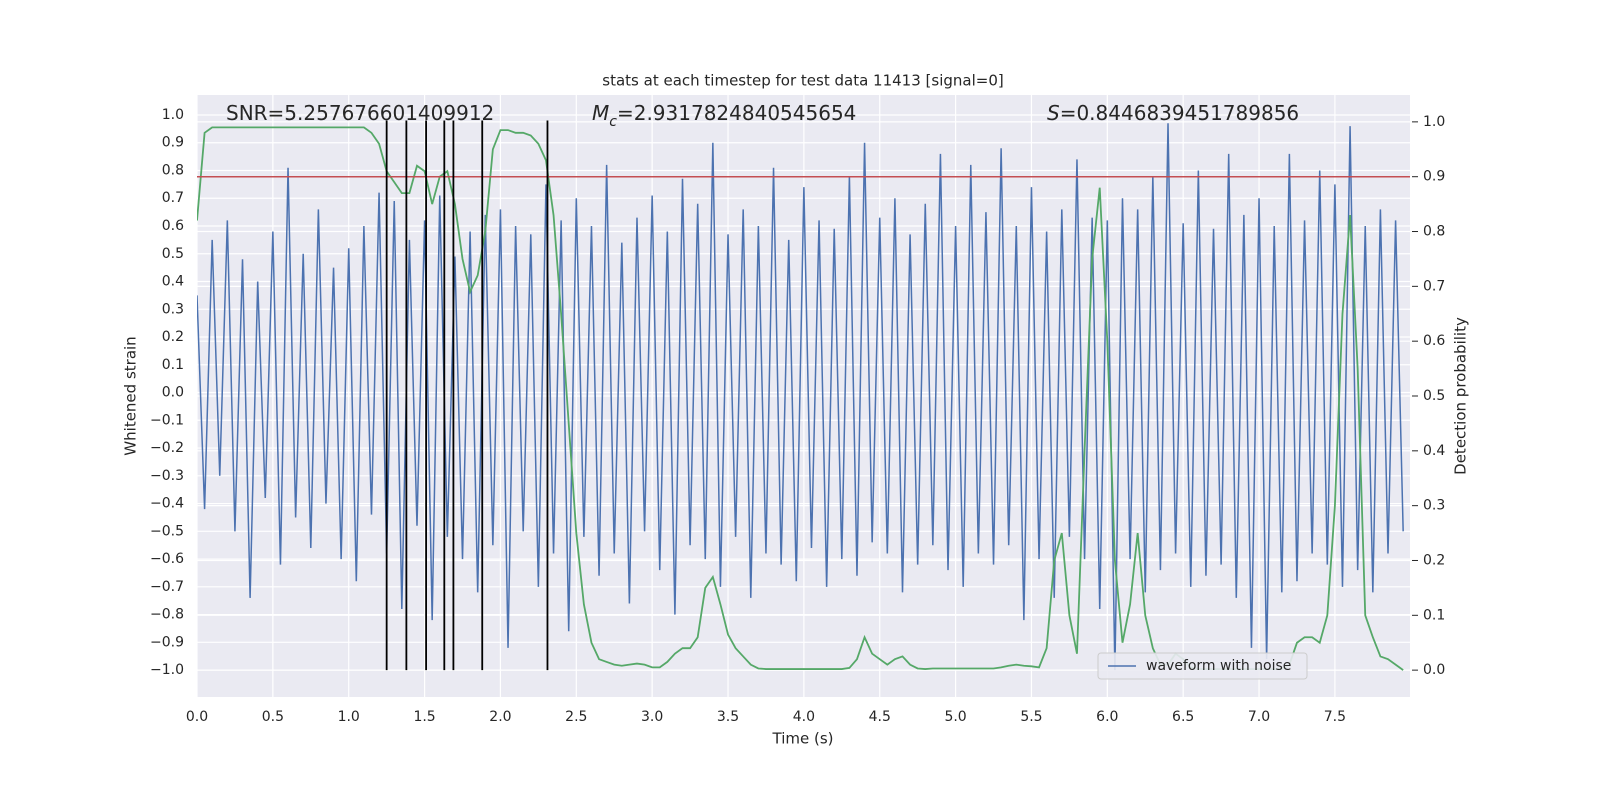 The height and width of the screenshot is (800, 1600). Describe the element at coordinates (1218, 666) in the screenshot. I see `legend-label: waveform with noise` at that location.